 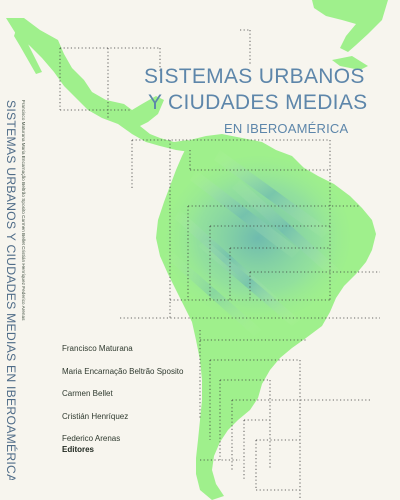 I want to click on author-name: Federico Arenas, so click(x=91, y=438).